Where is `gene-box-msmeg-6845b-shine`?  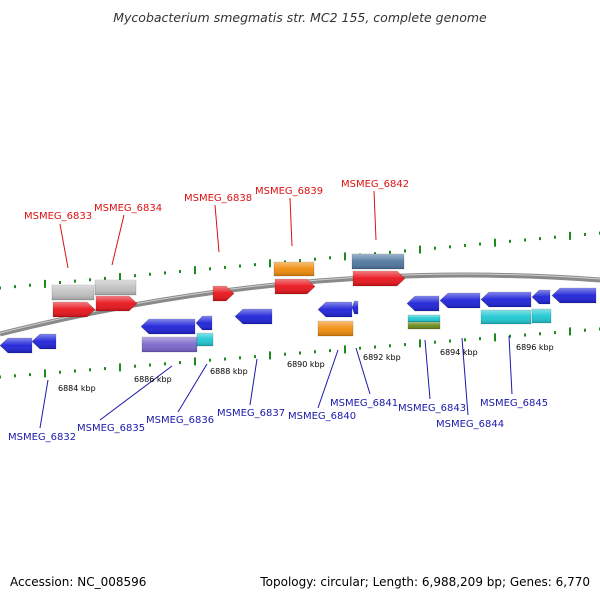
gene-box-msmeg-6845b-shine is located at coordinates (541, 316).